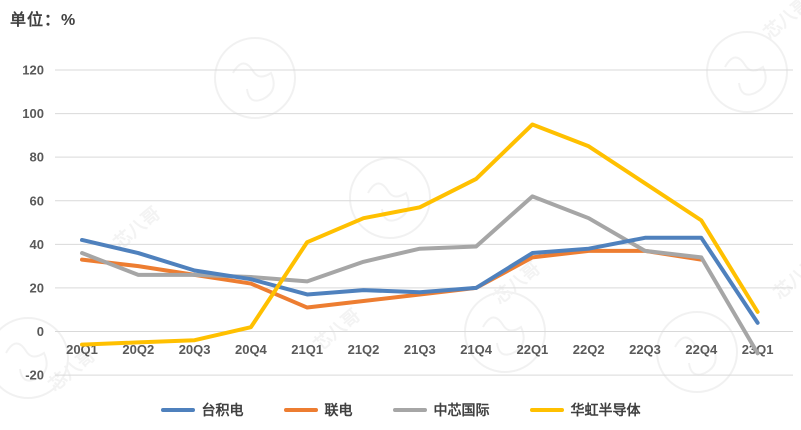  Describe the element at coordinates (37, 157) in the screenshot. I see `y-axis-tick-label: 80` at that location.